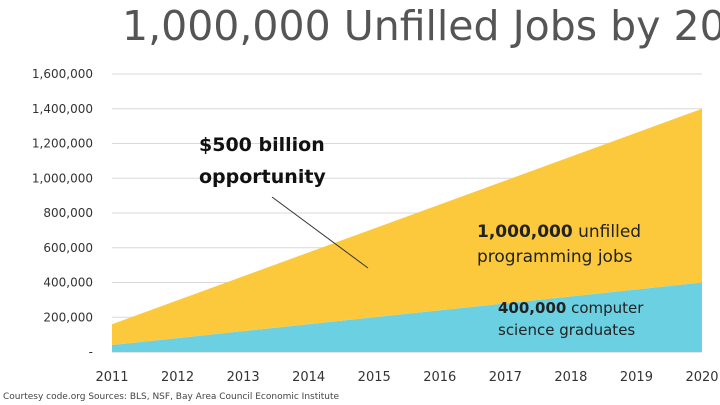 This screenshot has height=405, width=720. I want to click on annotation-opportunity-line1: $500 billion, so click(262, 145).